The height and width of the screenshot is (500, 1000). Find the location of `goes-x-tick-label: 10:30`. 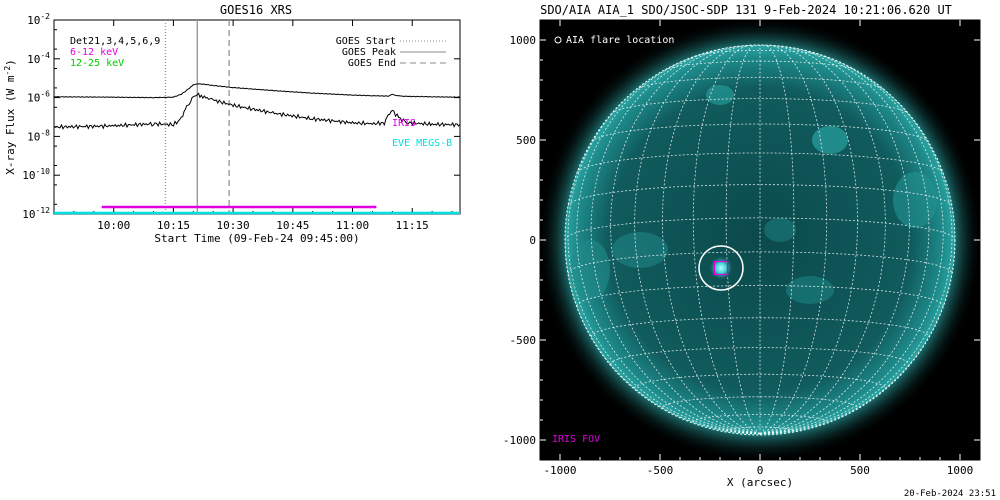

goes-x-tick-label: 10:30 is located at coordinates (233, 225).